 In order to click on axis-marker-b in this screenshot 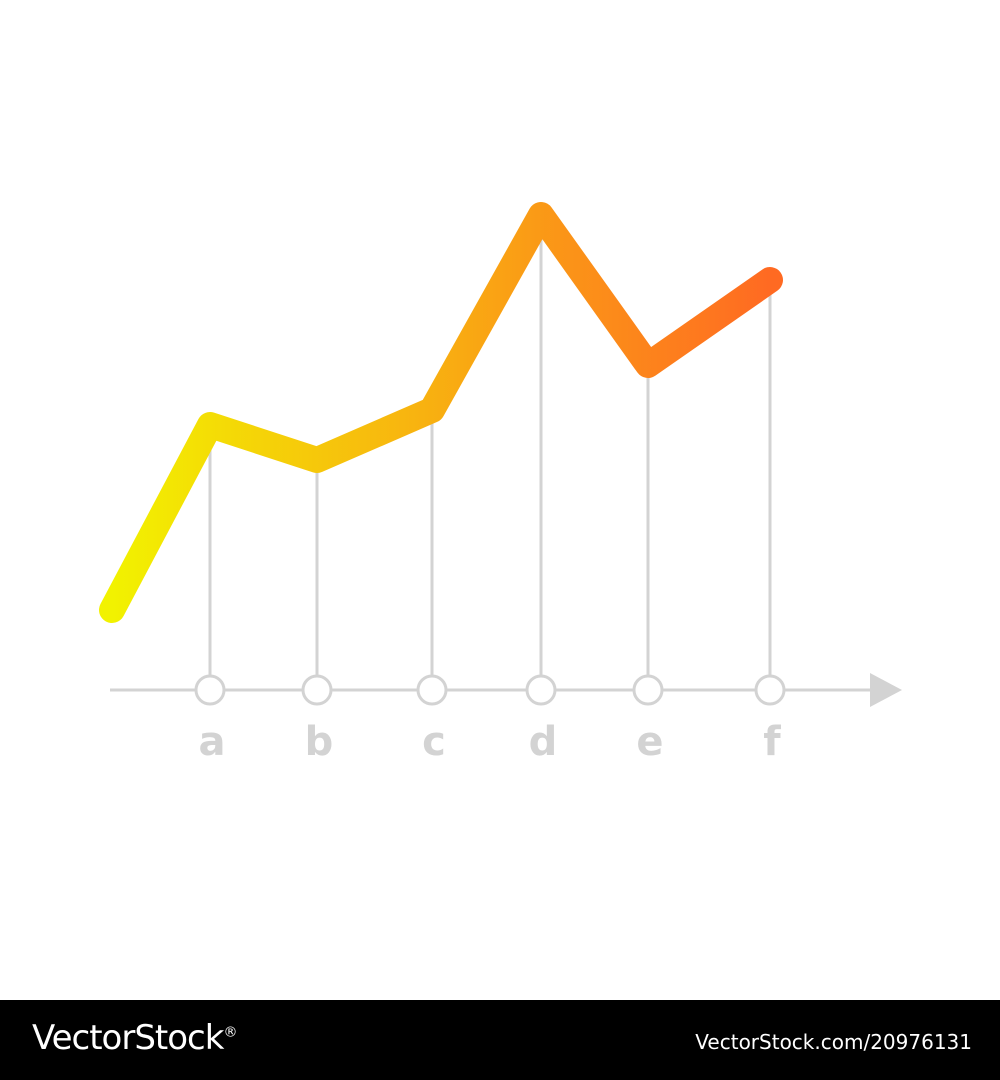, I will do `click(317, 690)`.